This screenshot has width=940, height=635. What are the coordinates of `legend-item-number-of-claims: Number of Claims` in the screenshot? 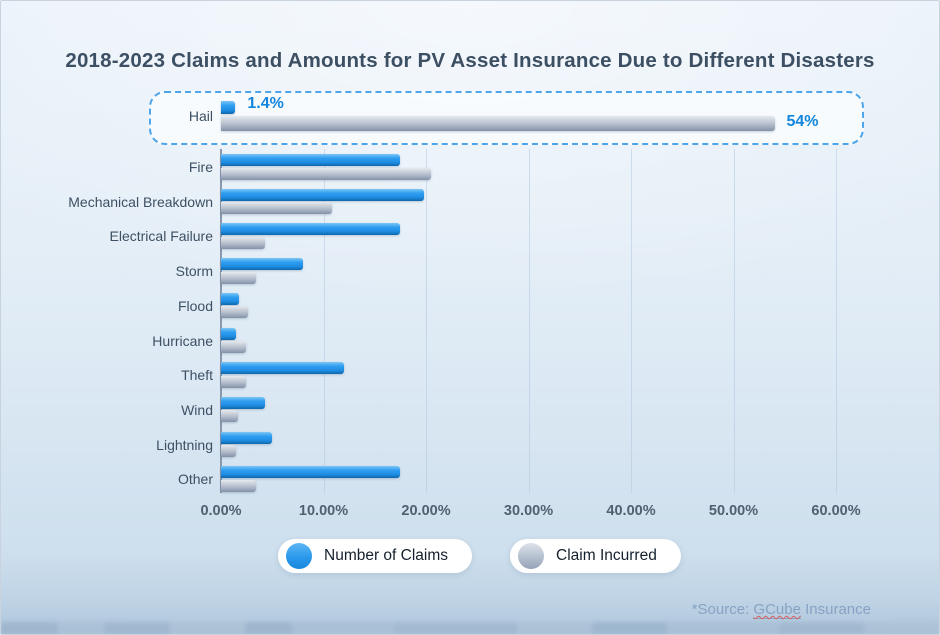 It's located at (375, 556).